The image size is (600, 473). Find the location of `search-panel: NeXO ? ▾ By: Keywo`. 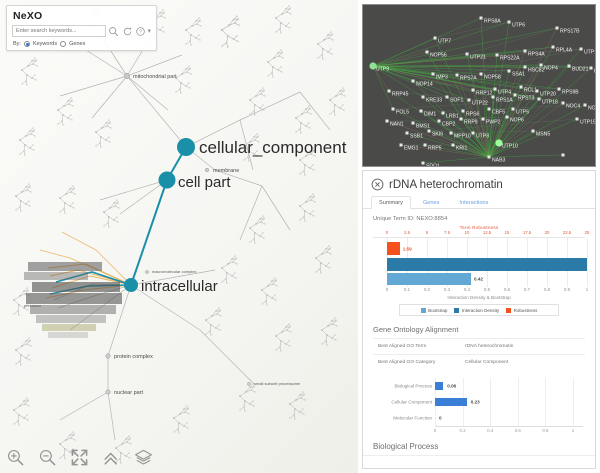

search-panel: NeXO ? ▾ By: Keywo is located at coordinates (81, 28).